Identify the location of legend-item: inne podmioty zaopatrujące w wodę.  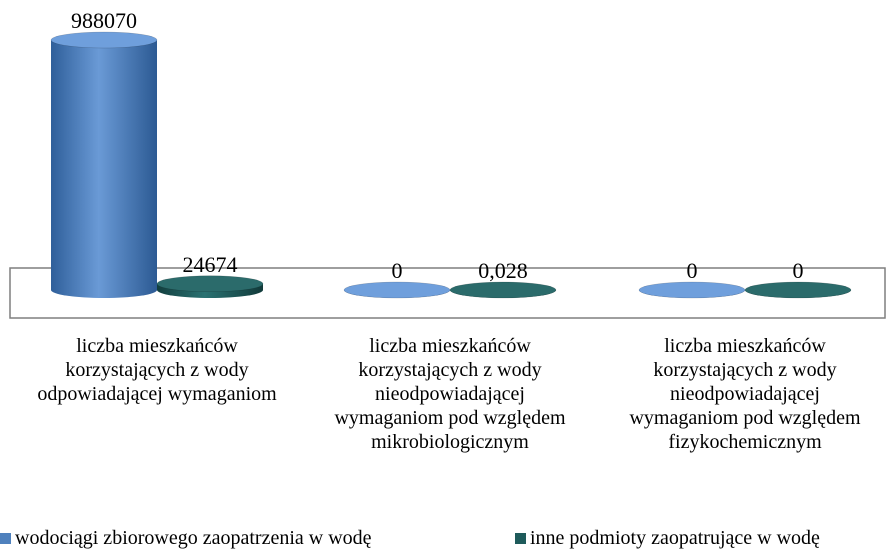
(667, 538).